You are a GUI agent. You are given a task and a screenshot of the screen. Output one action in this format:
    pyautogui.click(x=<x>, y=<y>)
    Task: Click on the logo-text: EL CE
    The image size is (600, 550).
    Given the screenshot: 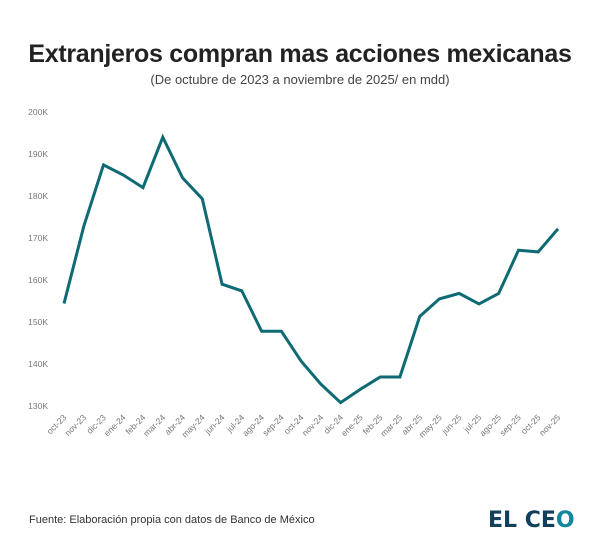 What is the action you would take?
    pyautogui.click(x=522, y=520)
    